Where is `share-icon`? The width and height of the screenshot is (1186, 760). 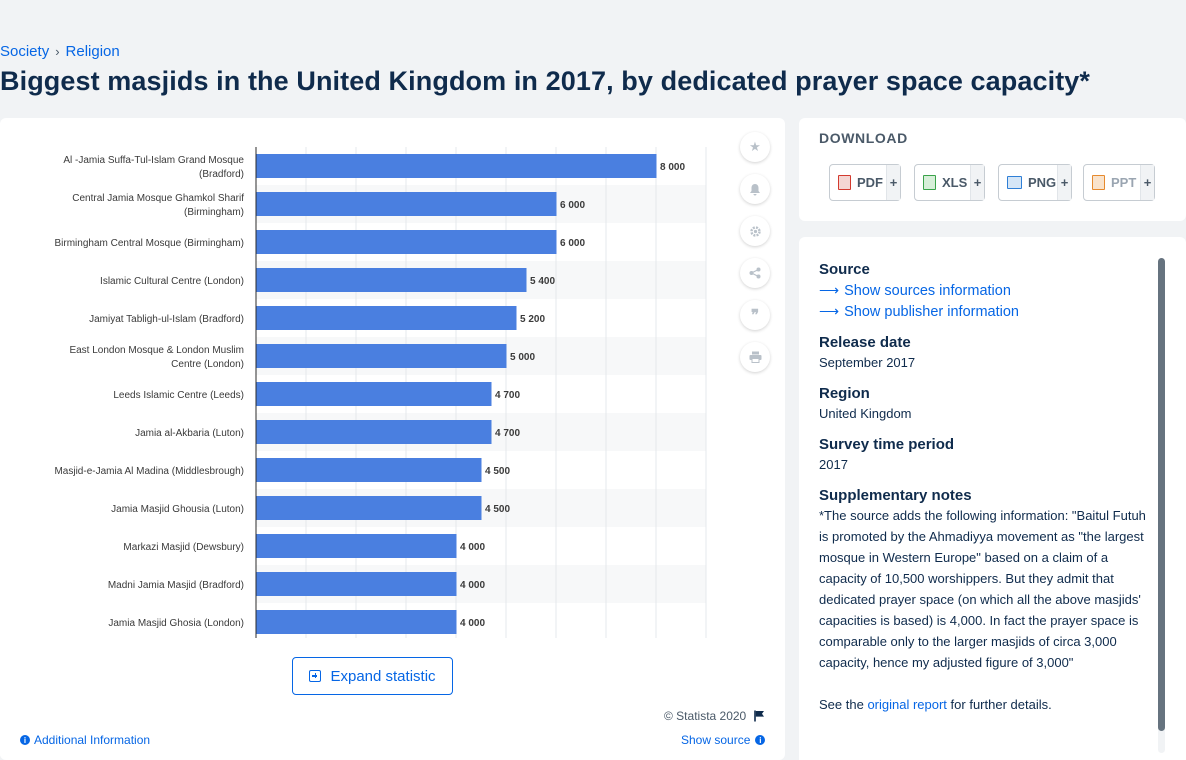 share-icon is located at coordinates (755, 273).